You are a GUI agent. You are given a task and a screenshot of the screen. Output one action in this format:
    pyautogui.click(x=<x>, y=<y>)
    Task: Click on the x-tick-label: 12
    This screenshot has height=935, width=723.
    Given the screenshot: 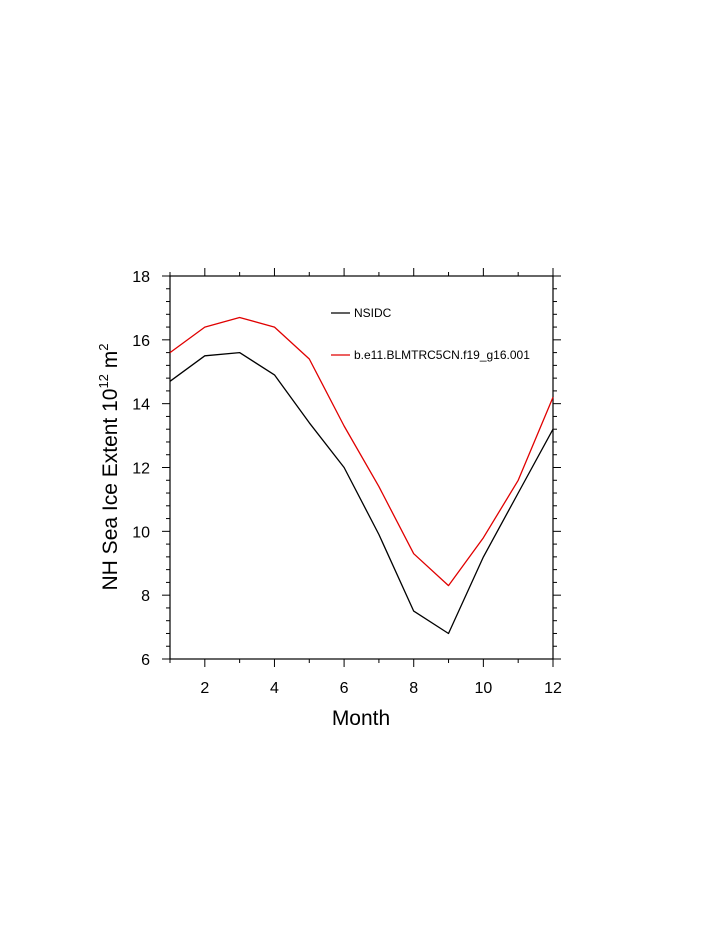 What is the action you would take?
    pyautogui.click(x=553, y=688)
    